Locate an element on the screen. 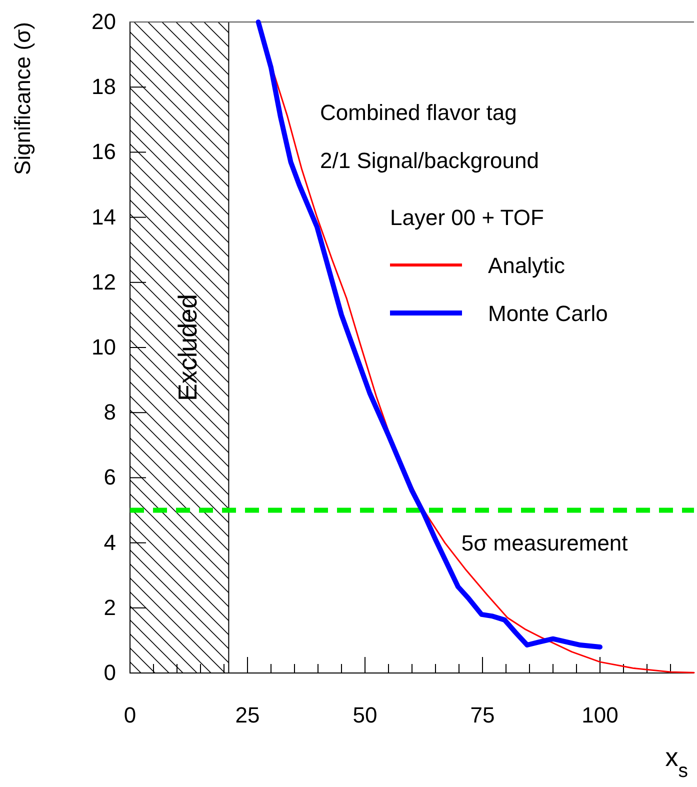 This screenshot has width=697, height=787. y-tick-label: 16 is located at coordinates (104, 151).